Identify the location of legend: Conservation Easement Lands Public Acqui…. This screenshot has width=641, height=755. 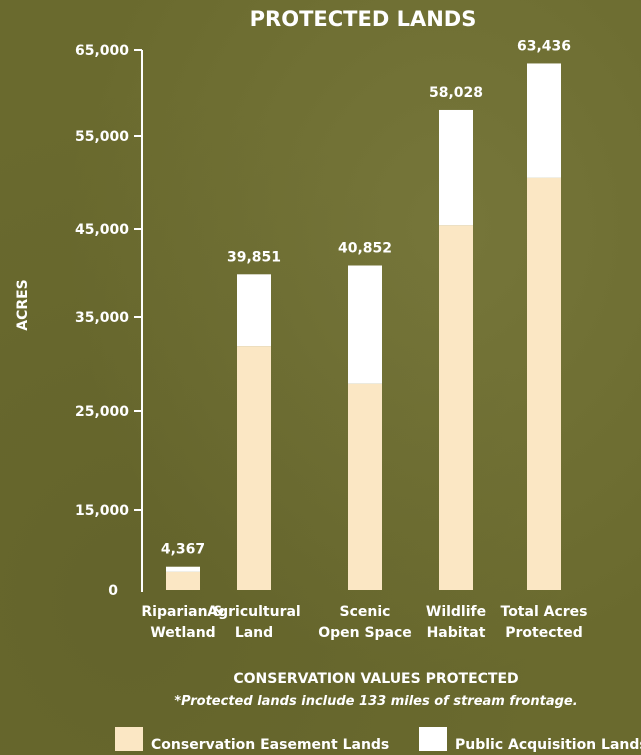
(378, 740).